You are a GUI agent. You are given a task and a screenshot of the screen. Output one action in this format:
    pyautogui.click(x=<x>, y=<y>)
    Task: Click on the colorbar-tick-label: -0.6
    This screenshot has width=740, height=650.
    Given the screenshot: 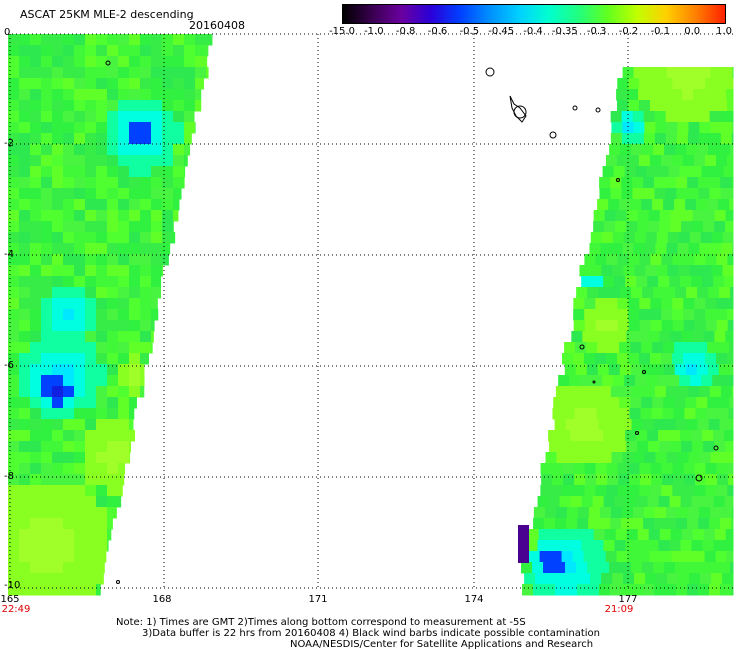 What is the action you would take?
    pyautogui.click(x=437, y=31)
    